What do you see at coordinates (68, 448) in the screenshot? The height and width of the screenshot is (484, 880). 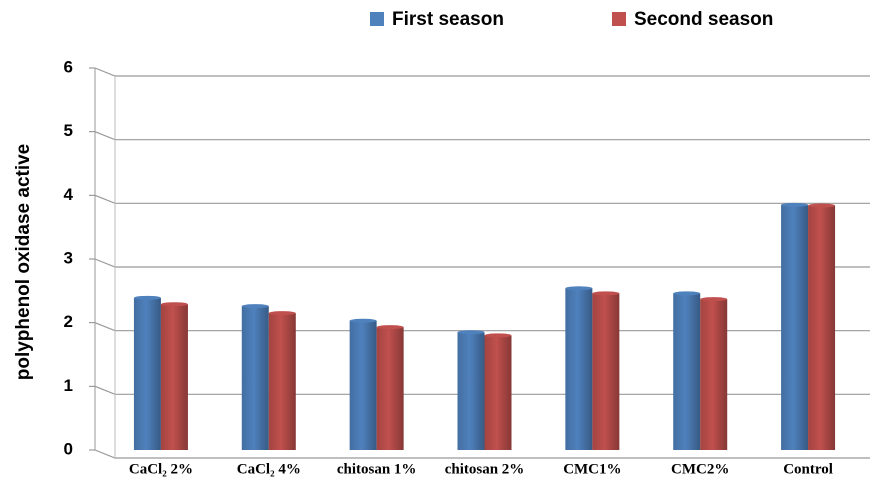 I see `y-tick-label: 0` at bounding box center [68, 448].